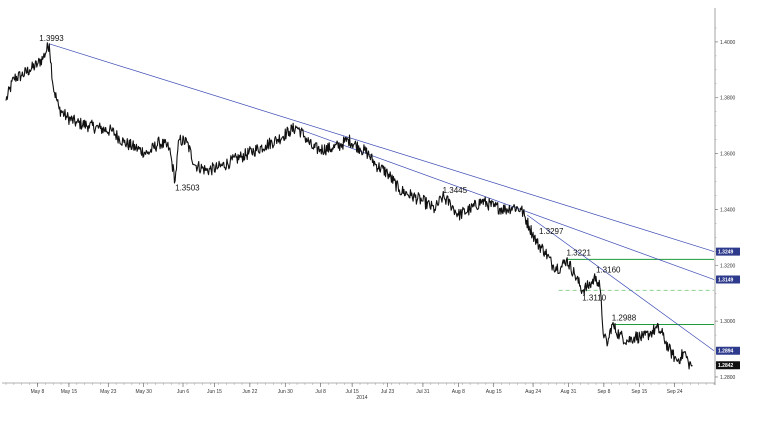 Image resolution: width=763 pixels, height=430 pixels. What do you see at coordinates (728, 99) in the screenshot?
I see `y-tick-label: 1.3800` at bounding box center [728, 99].